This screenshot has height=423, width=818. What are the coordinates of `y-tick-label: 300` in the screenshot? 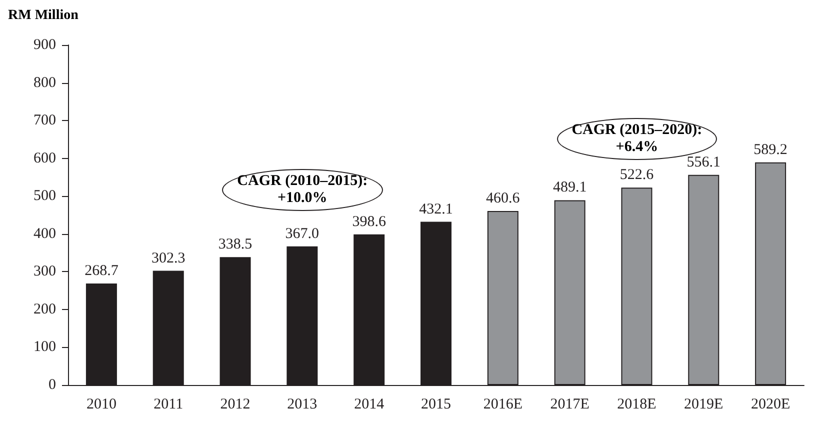 It's located at (45, 272).